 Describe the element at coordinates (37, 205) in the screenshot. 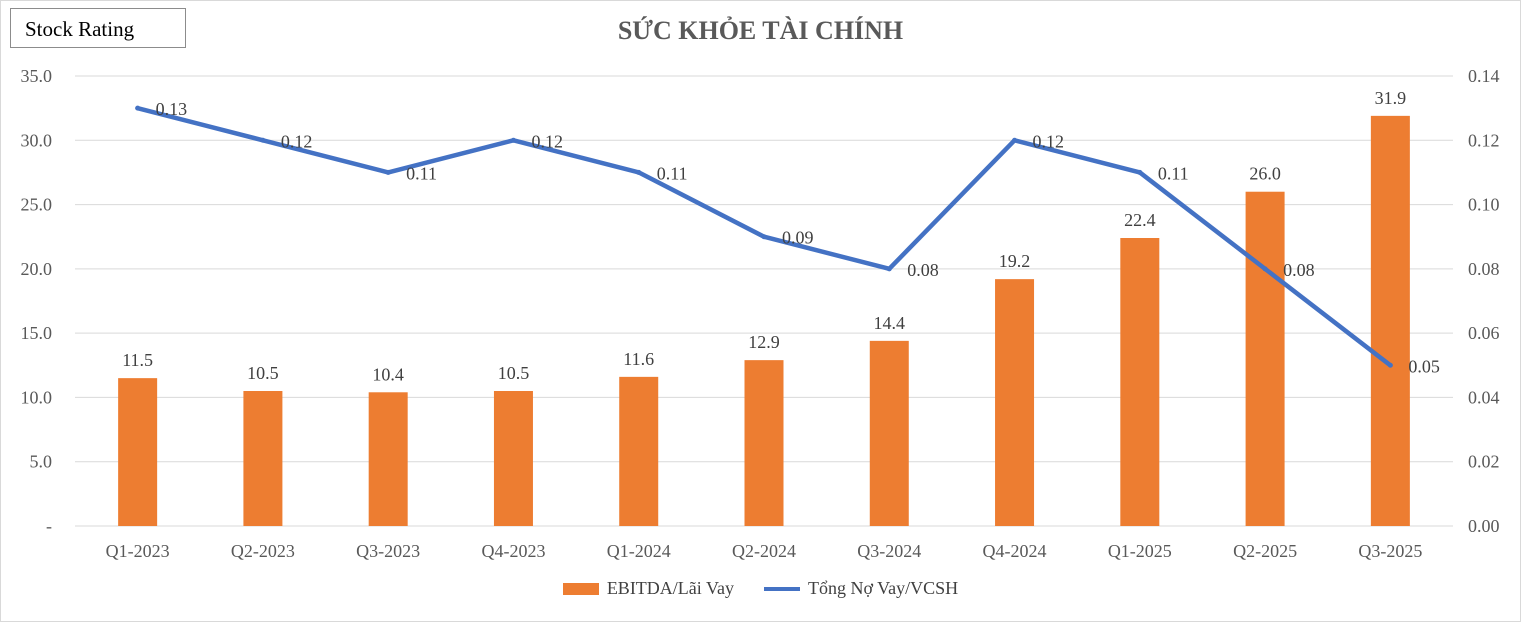

I see `y-left-tick-label: 25.0` at that location.